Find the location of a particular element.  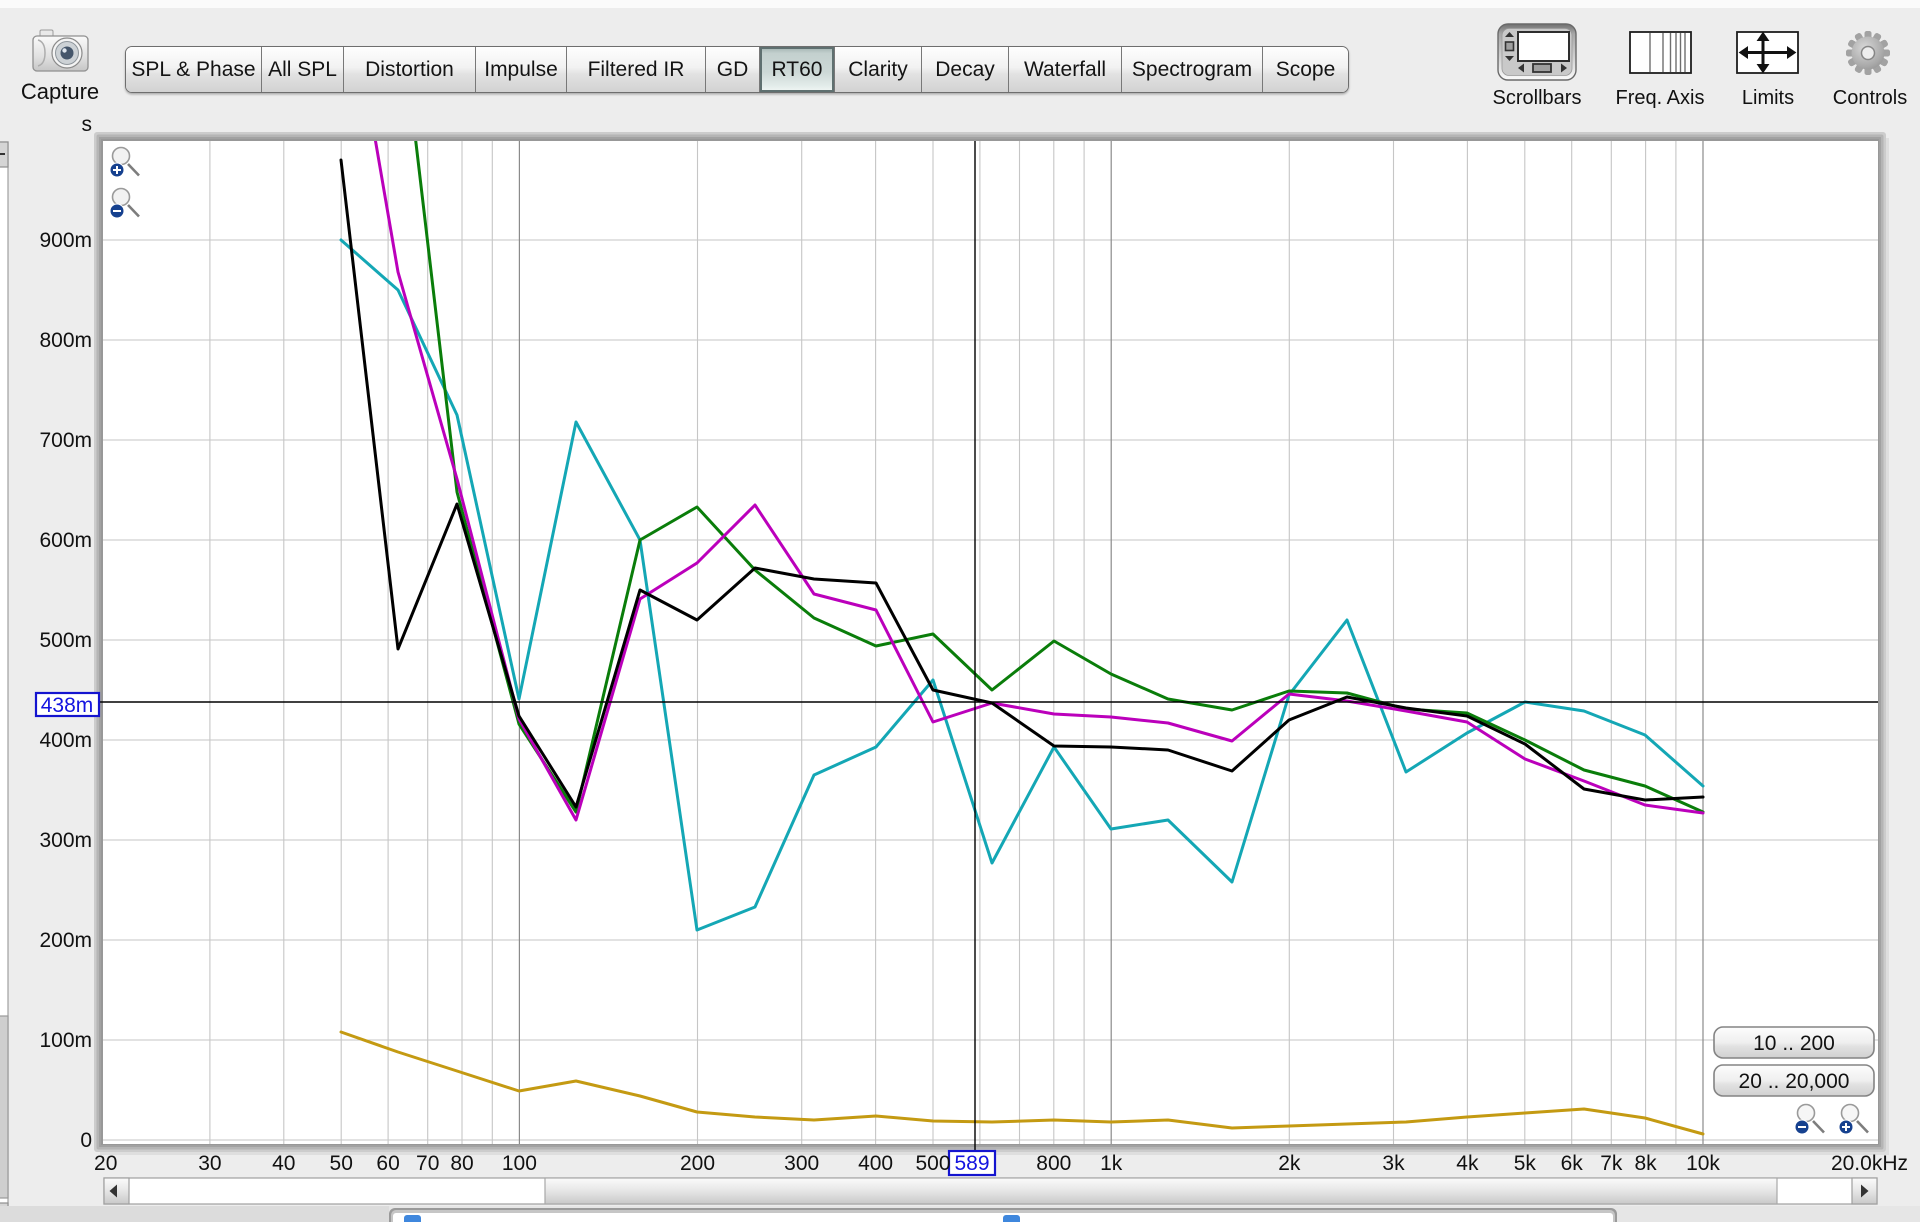

svg-text: 20 .. 20,000 is located at coordinates (1794, 1081).